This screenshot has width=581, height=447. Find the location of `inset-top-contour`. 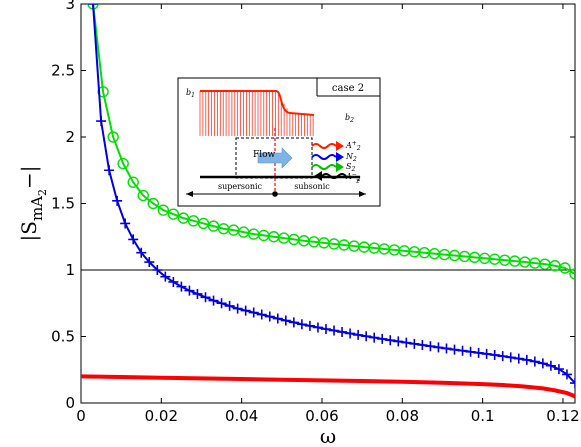

inset-top-contour is located at coordinates (257, 103).